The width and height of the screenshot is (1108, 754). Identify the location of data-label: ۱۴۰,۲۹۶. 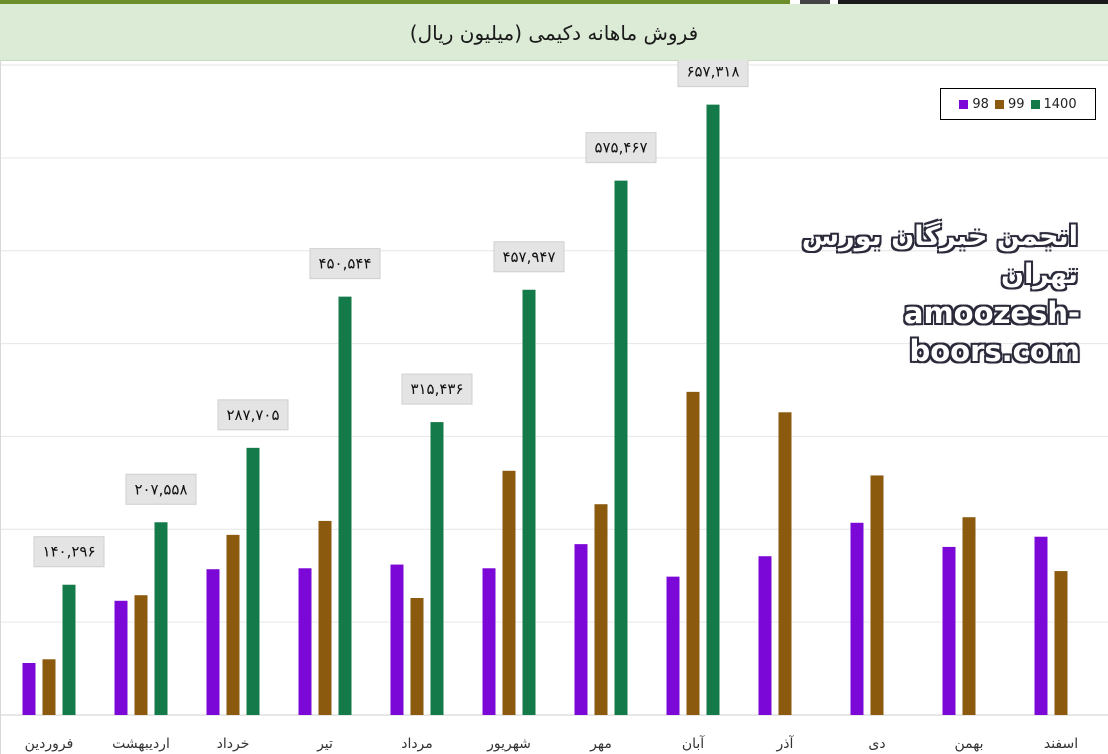
(68, 552).